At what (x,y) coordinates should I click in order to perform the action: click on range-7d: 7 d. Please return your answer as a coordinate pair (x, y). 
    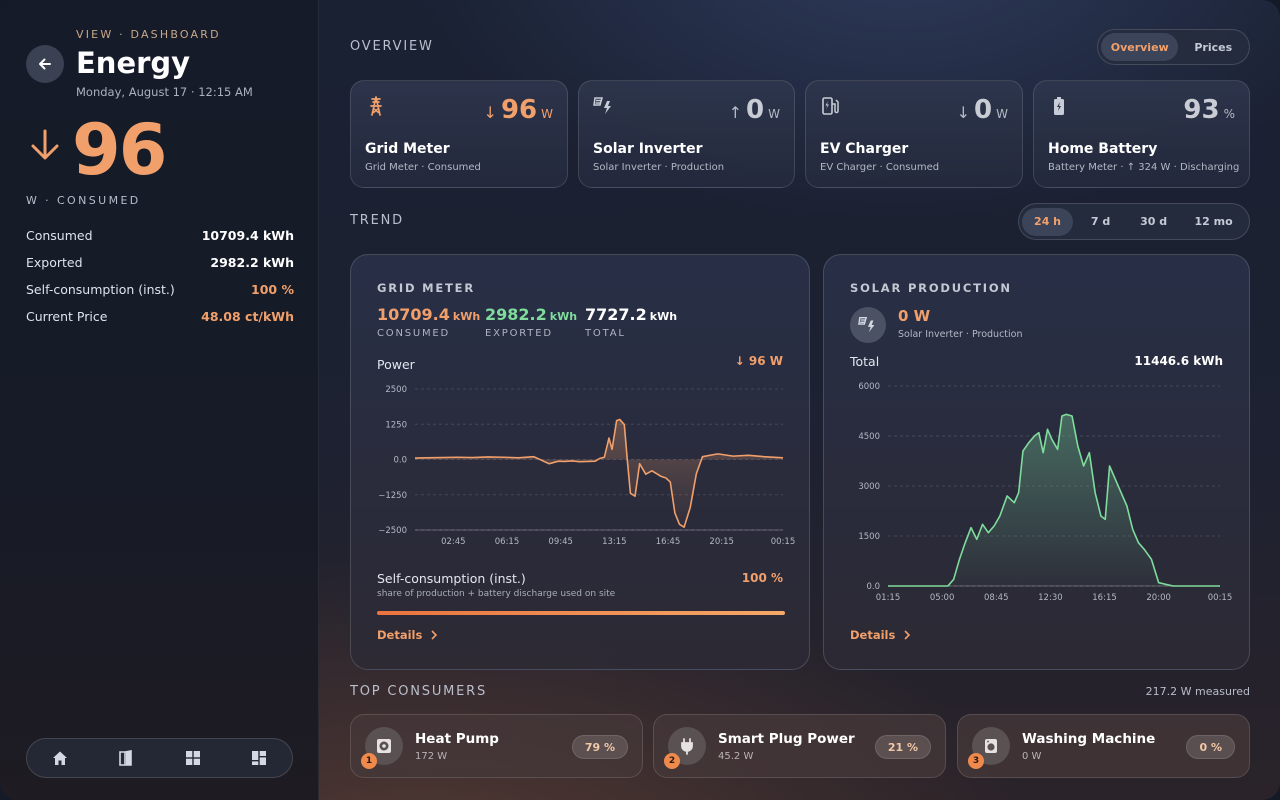
    Looking at the image, I should click on (1100, 221).